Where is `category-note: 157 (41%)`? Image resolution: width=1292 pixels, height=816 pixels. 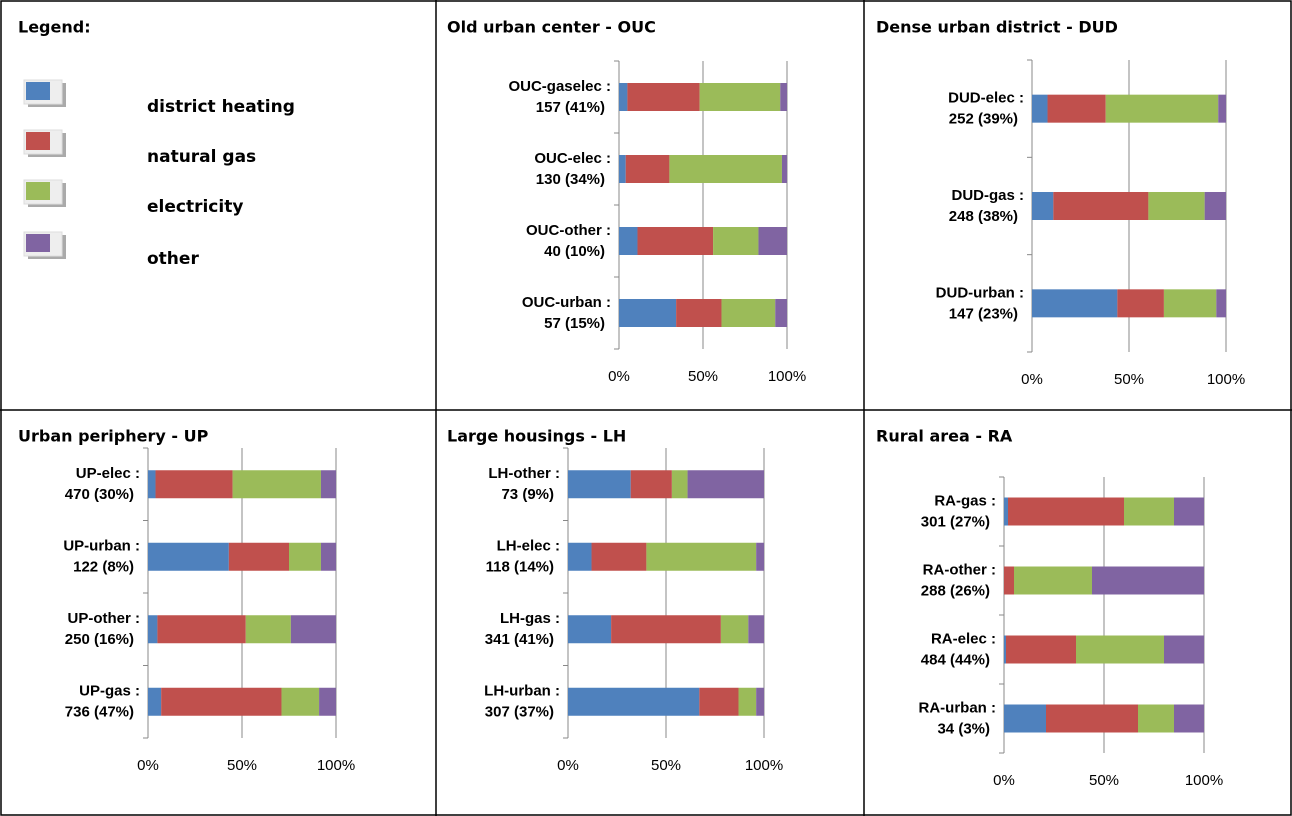
category-note: 157 (41%) is located at coordinates (570, 107).